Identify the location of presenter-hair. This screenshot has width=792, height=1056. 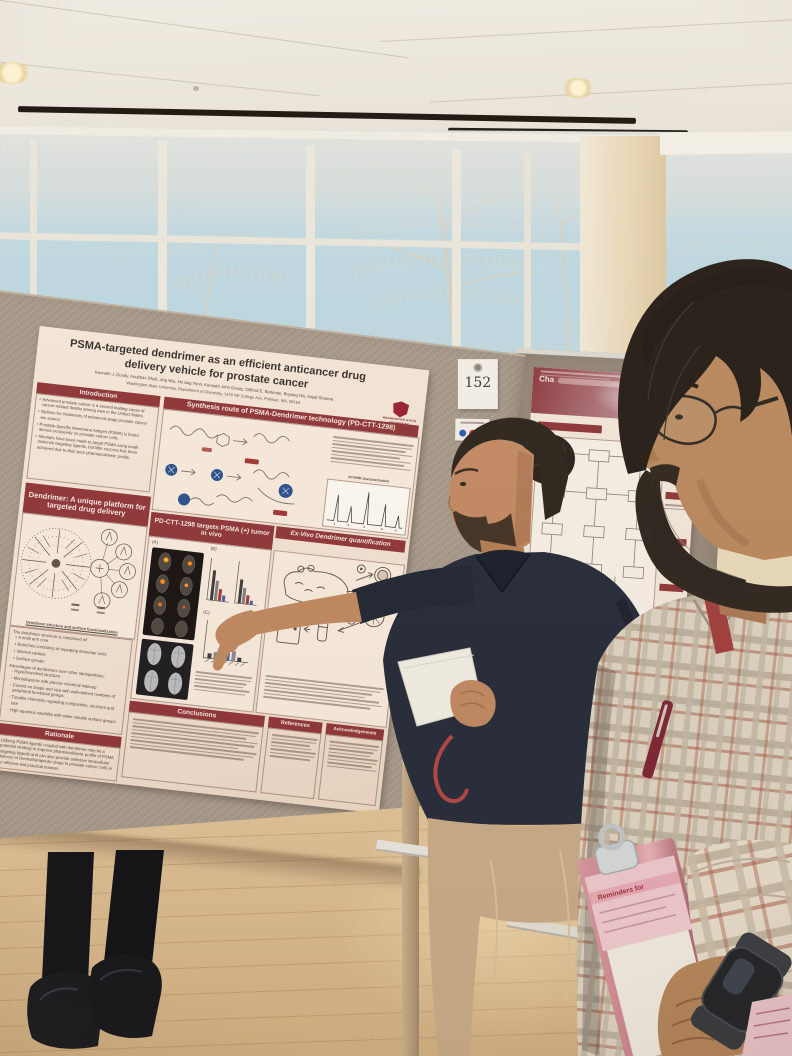
(510, 468).